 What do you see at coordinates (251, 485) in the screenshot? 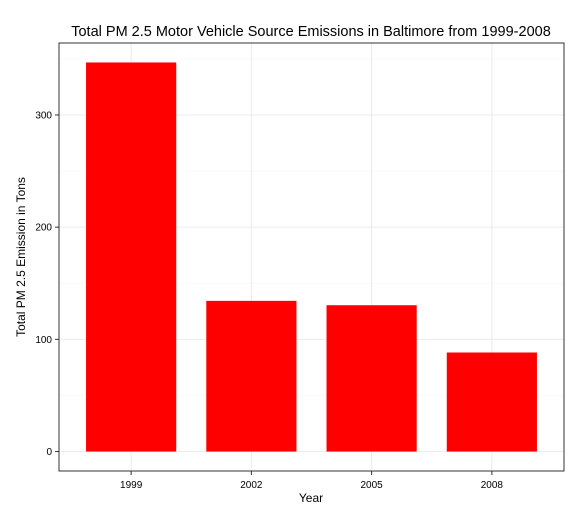
I see `x-tick-label: 2002` at bounding box center [251, 485].